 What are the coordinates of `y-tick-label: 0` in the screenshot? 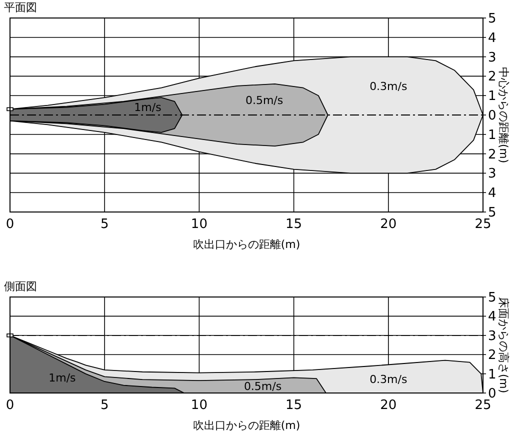 It's located at (492, 116).